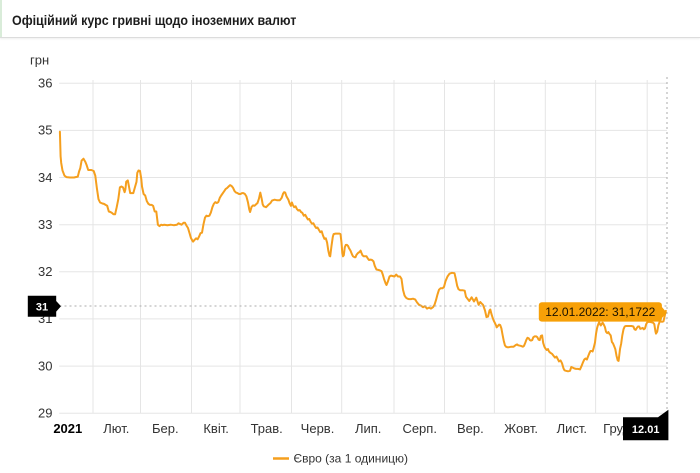  I want to click on svg-text: 29, so click(45, 413).